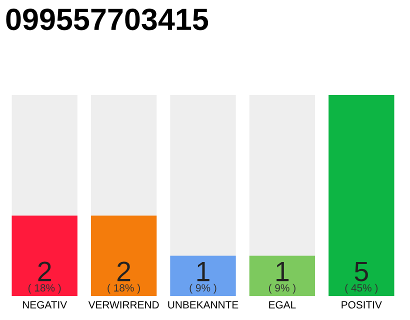 The image size is (410, 320). Describe the element at coordinates (45, 305) in the screenshot. I see `x-tick-label: NEGATIV` at that location.